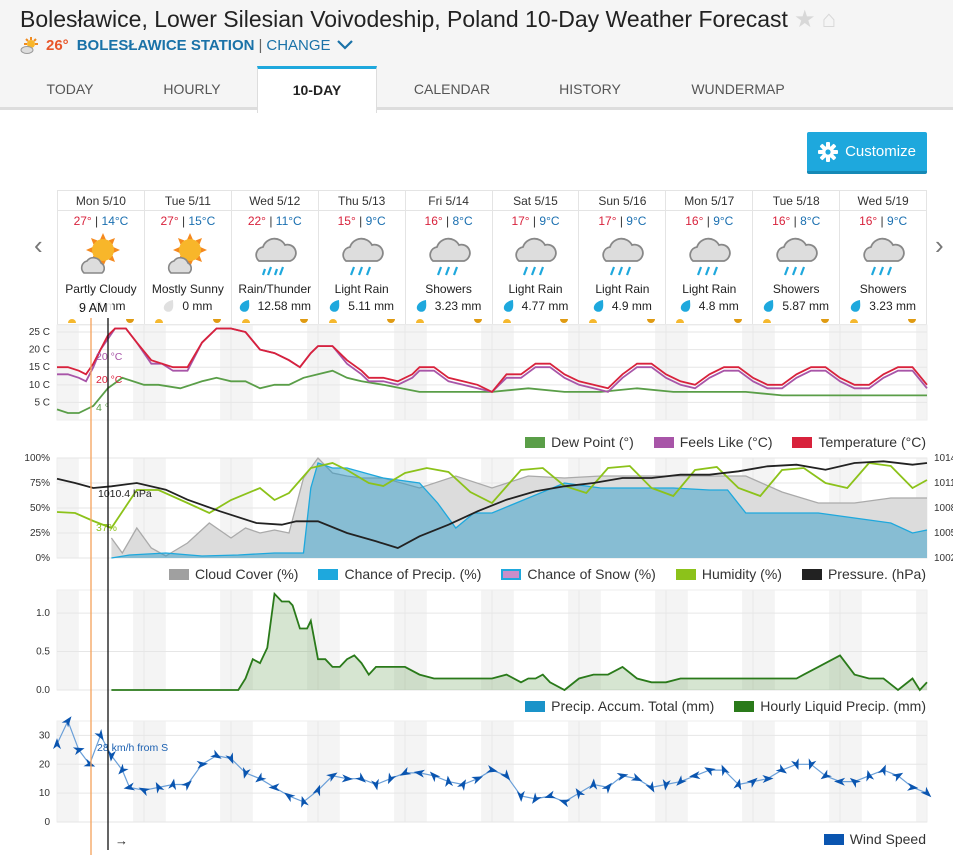 The height and width of the screenshot is (860, 953). What do you see at coordinates (101, 257) in the screenshot?
I see `day-column: Mon 5/10 27° | 14°C Partly Cloudy 0 mm` at bounding box center [101, 257].